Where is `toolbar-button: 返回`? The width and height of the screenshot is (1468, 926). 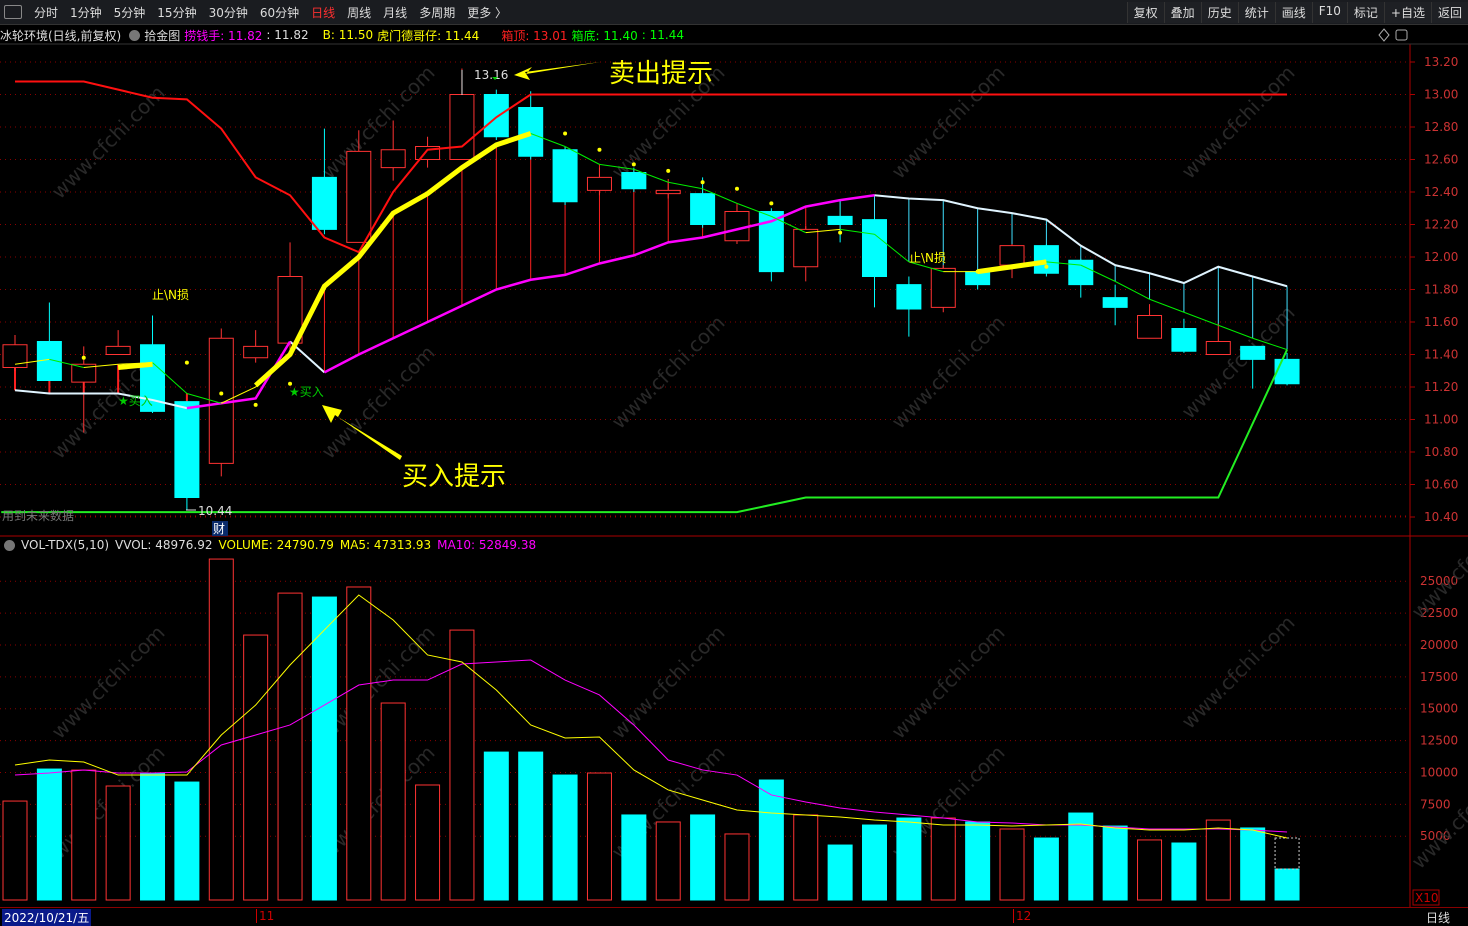
toolbar-button: 返回 is located at coordinates (1449, 12).